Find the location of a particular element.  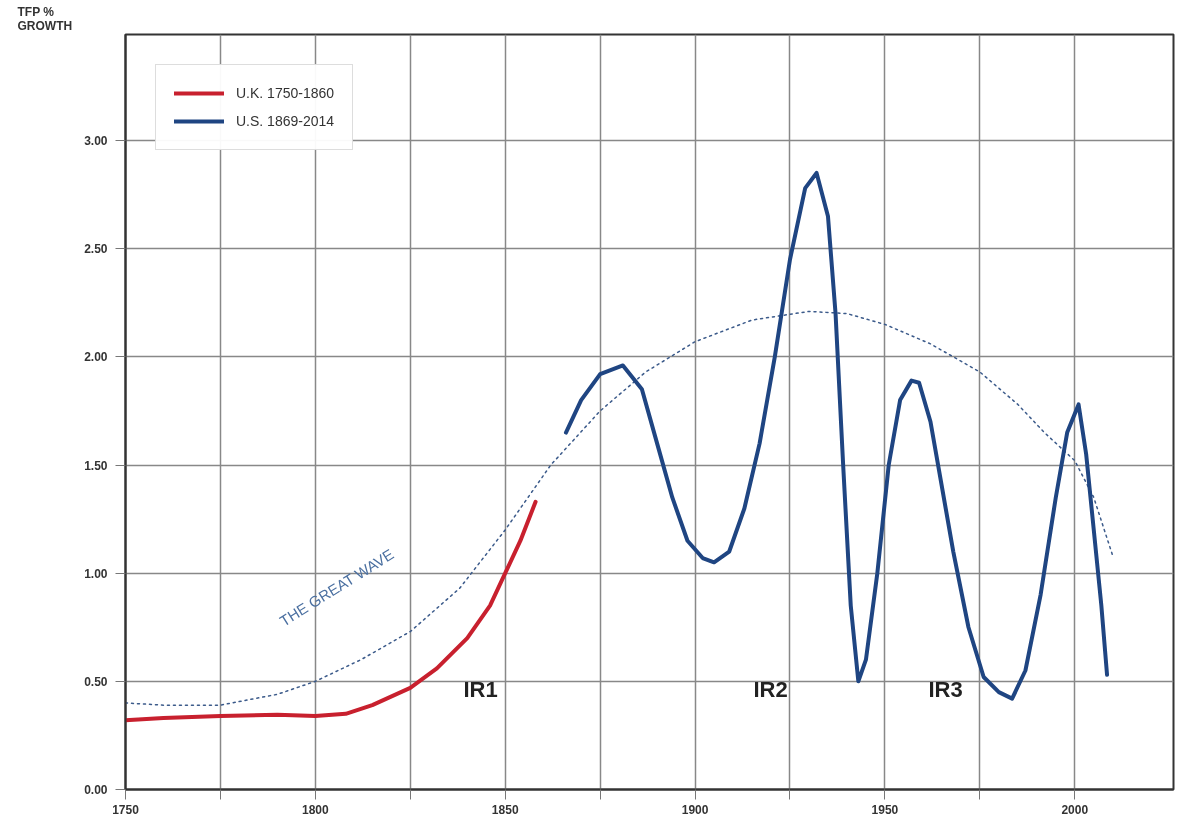

y-tick-label: 0.50 is located at coordinates (96, 681).